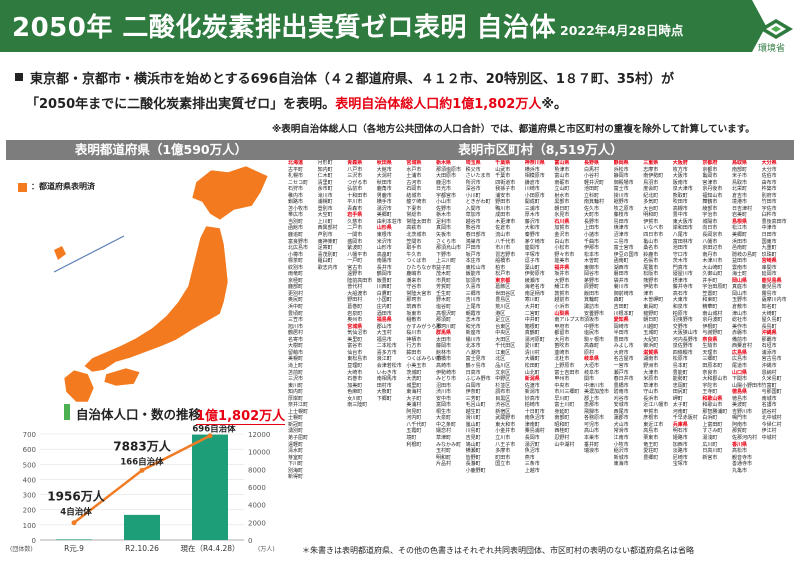 The width and height of the screenshot is (800, 566). Describe the element at coordinates (592, 405) in the screenshot. I see `municipality-name: 恵那市` at that location.